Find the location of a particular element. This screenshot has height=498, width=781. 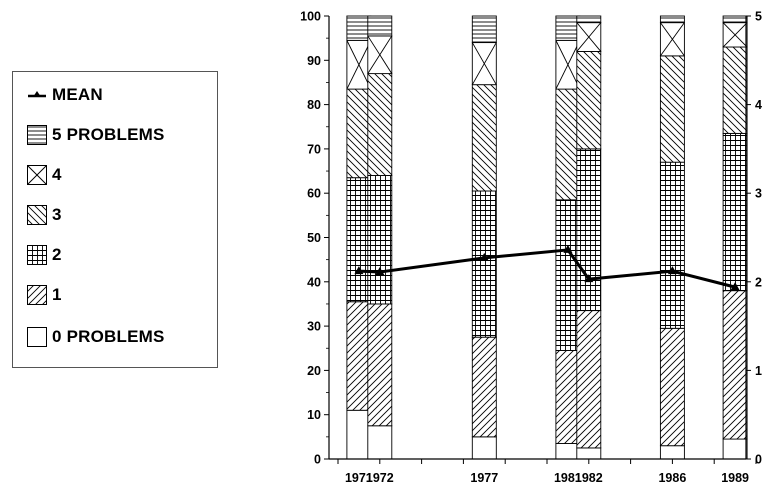

legend-item-3: 3 is located at coordinates (44, 215).